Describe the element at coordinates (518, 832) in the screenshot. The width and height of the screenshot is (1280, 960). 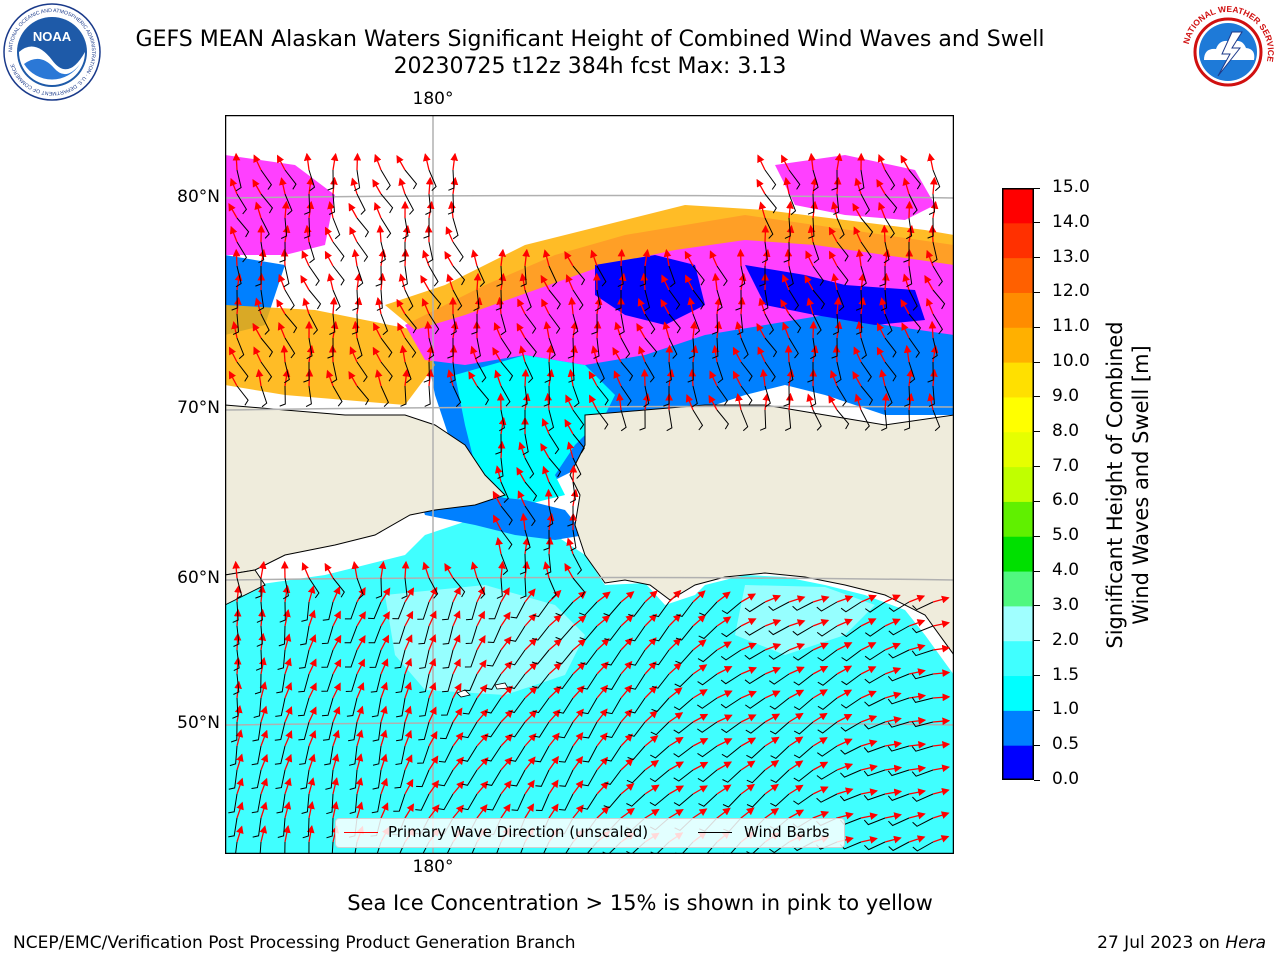
I see `legend-label-wave-direction: Primary Wave Direction (unscaled)` at that location.